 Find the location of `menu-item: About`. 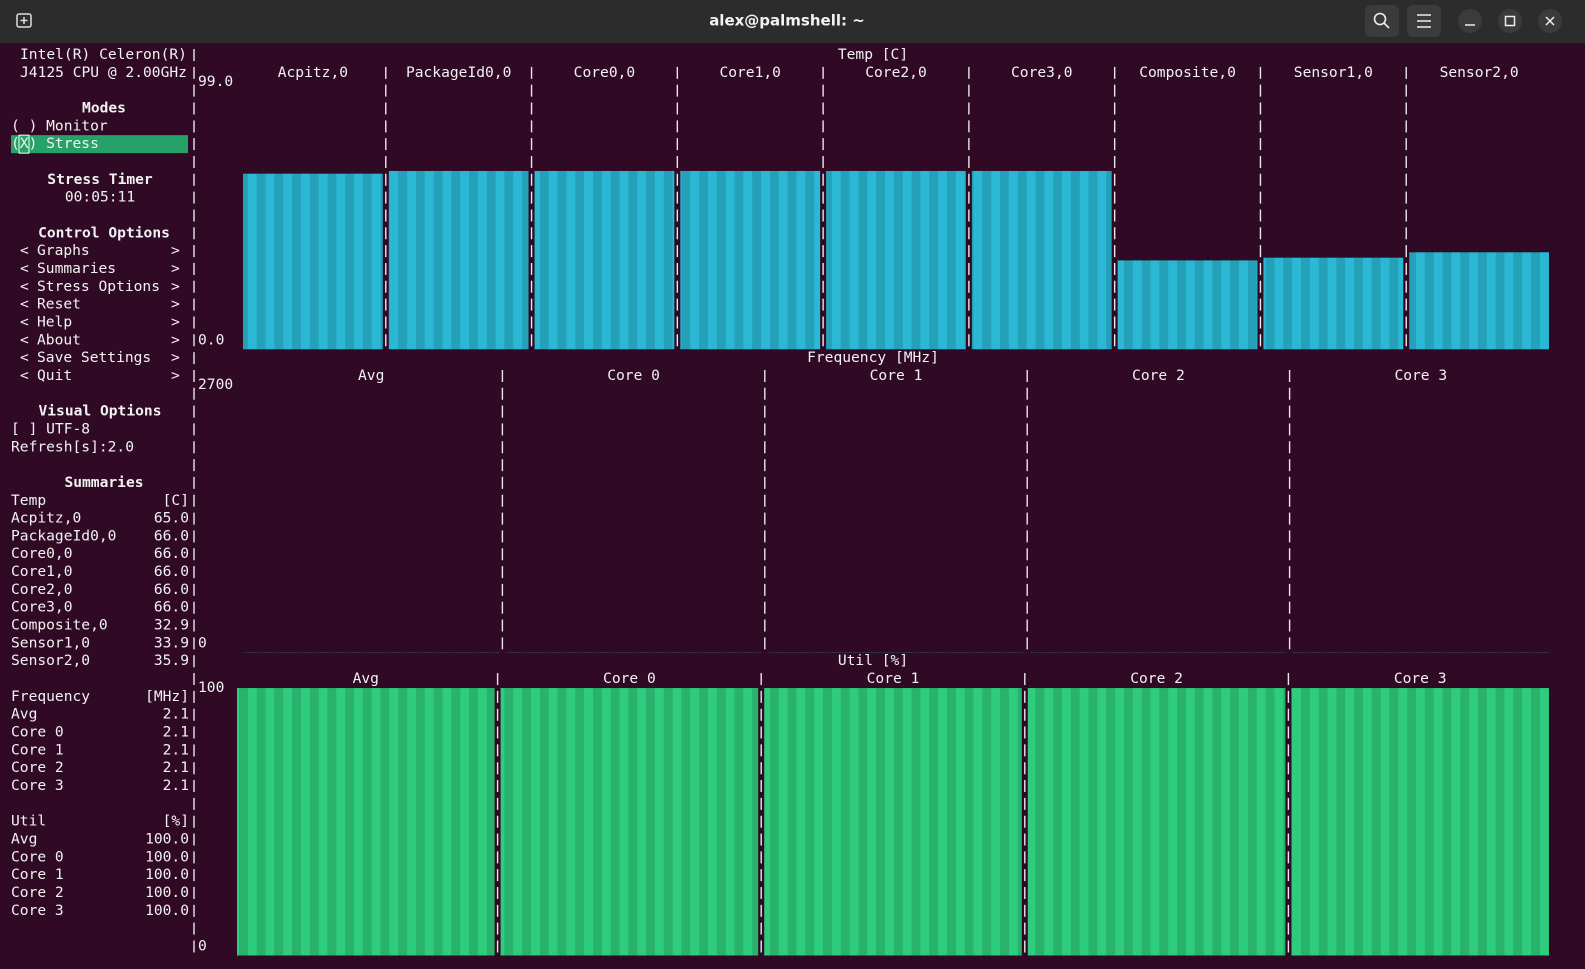

menu-item: About is located at coordinates (59, 339).